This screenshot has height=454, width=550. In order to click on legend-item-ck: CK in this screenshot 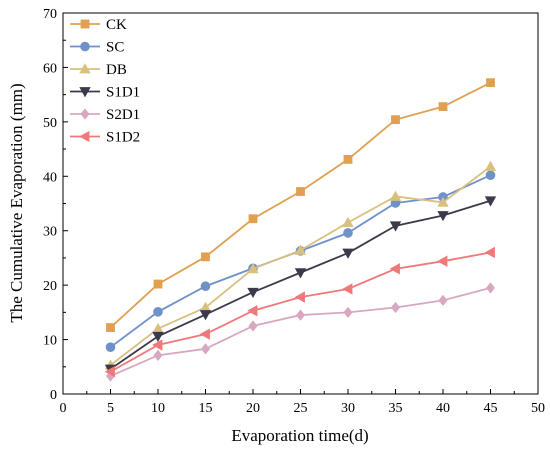, I will do `click(98, 25)`.